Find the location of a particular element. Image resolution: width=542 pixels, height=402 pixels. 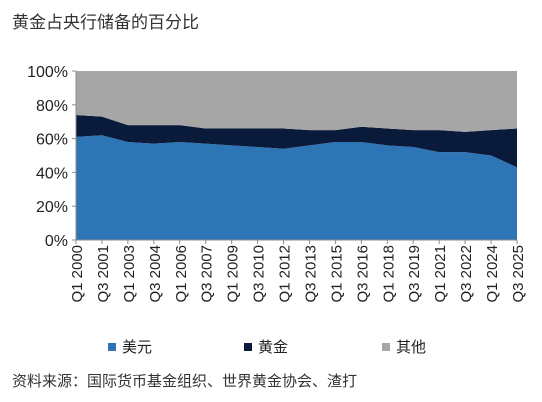

y-tick-label: 40% is located at coordinates (52, 173).